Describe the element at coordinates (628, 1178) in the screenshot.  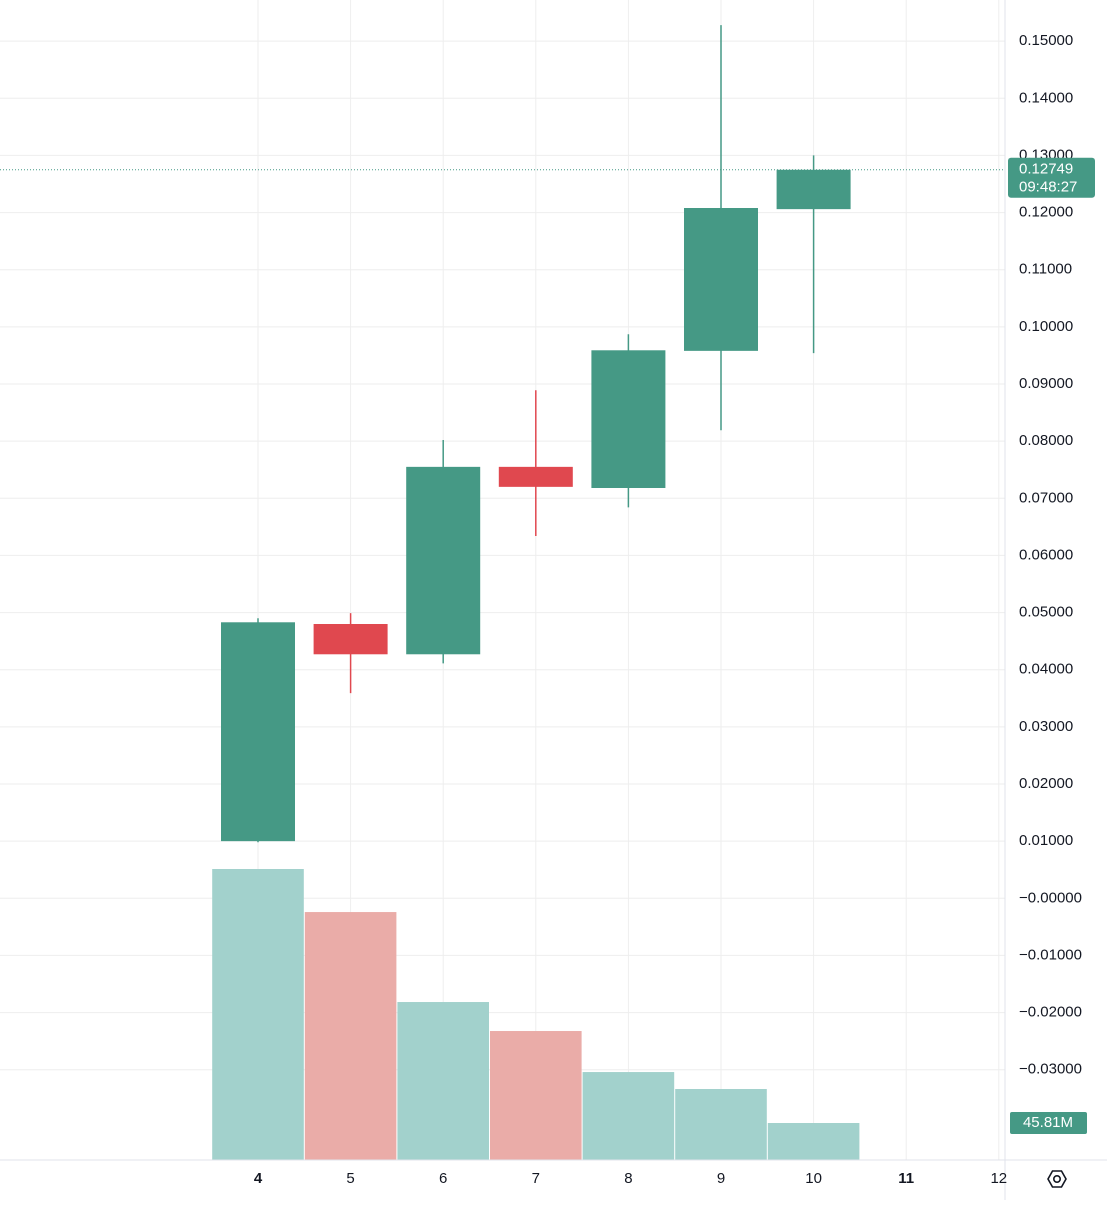
I see `x-tick-label: 8` at that location.